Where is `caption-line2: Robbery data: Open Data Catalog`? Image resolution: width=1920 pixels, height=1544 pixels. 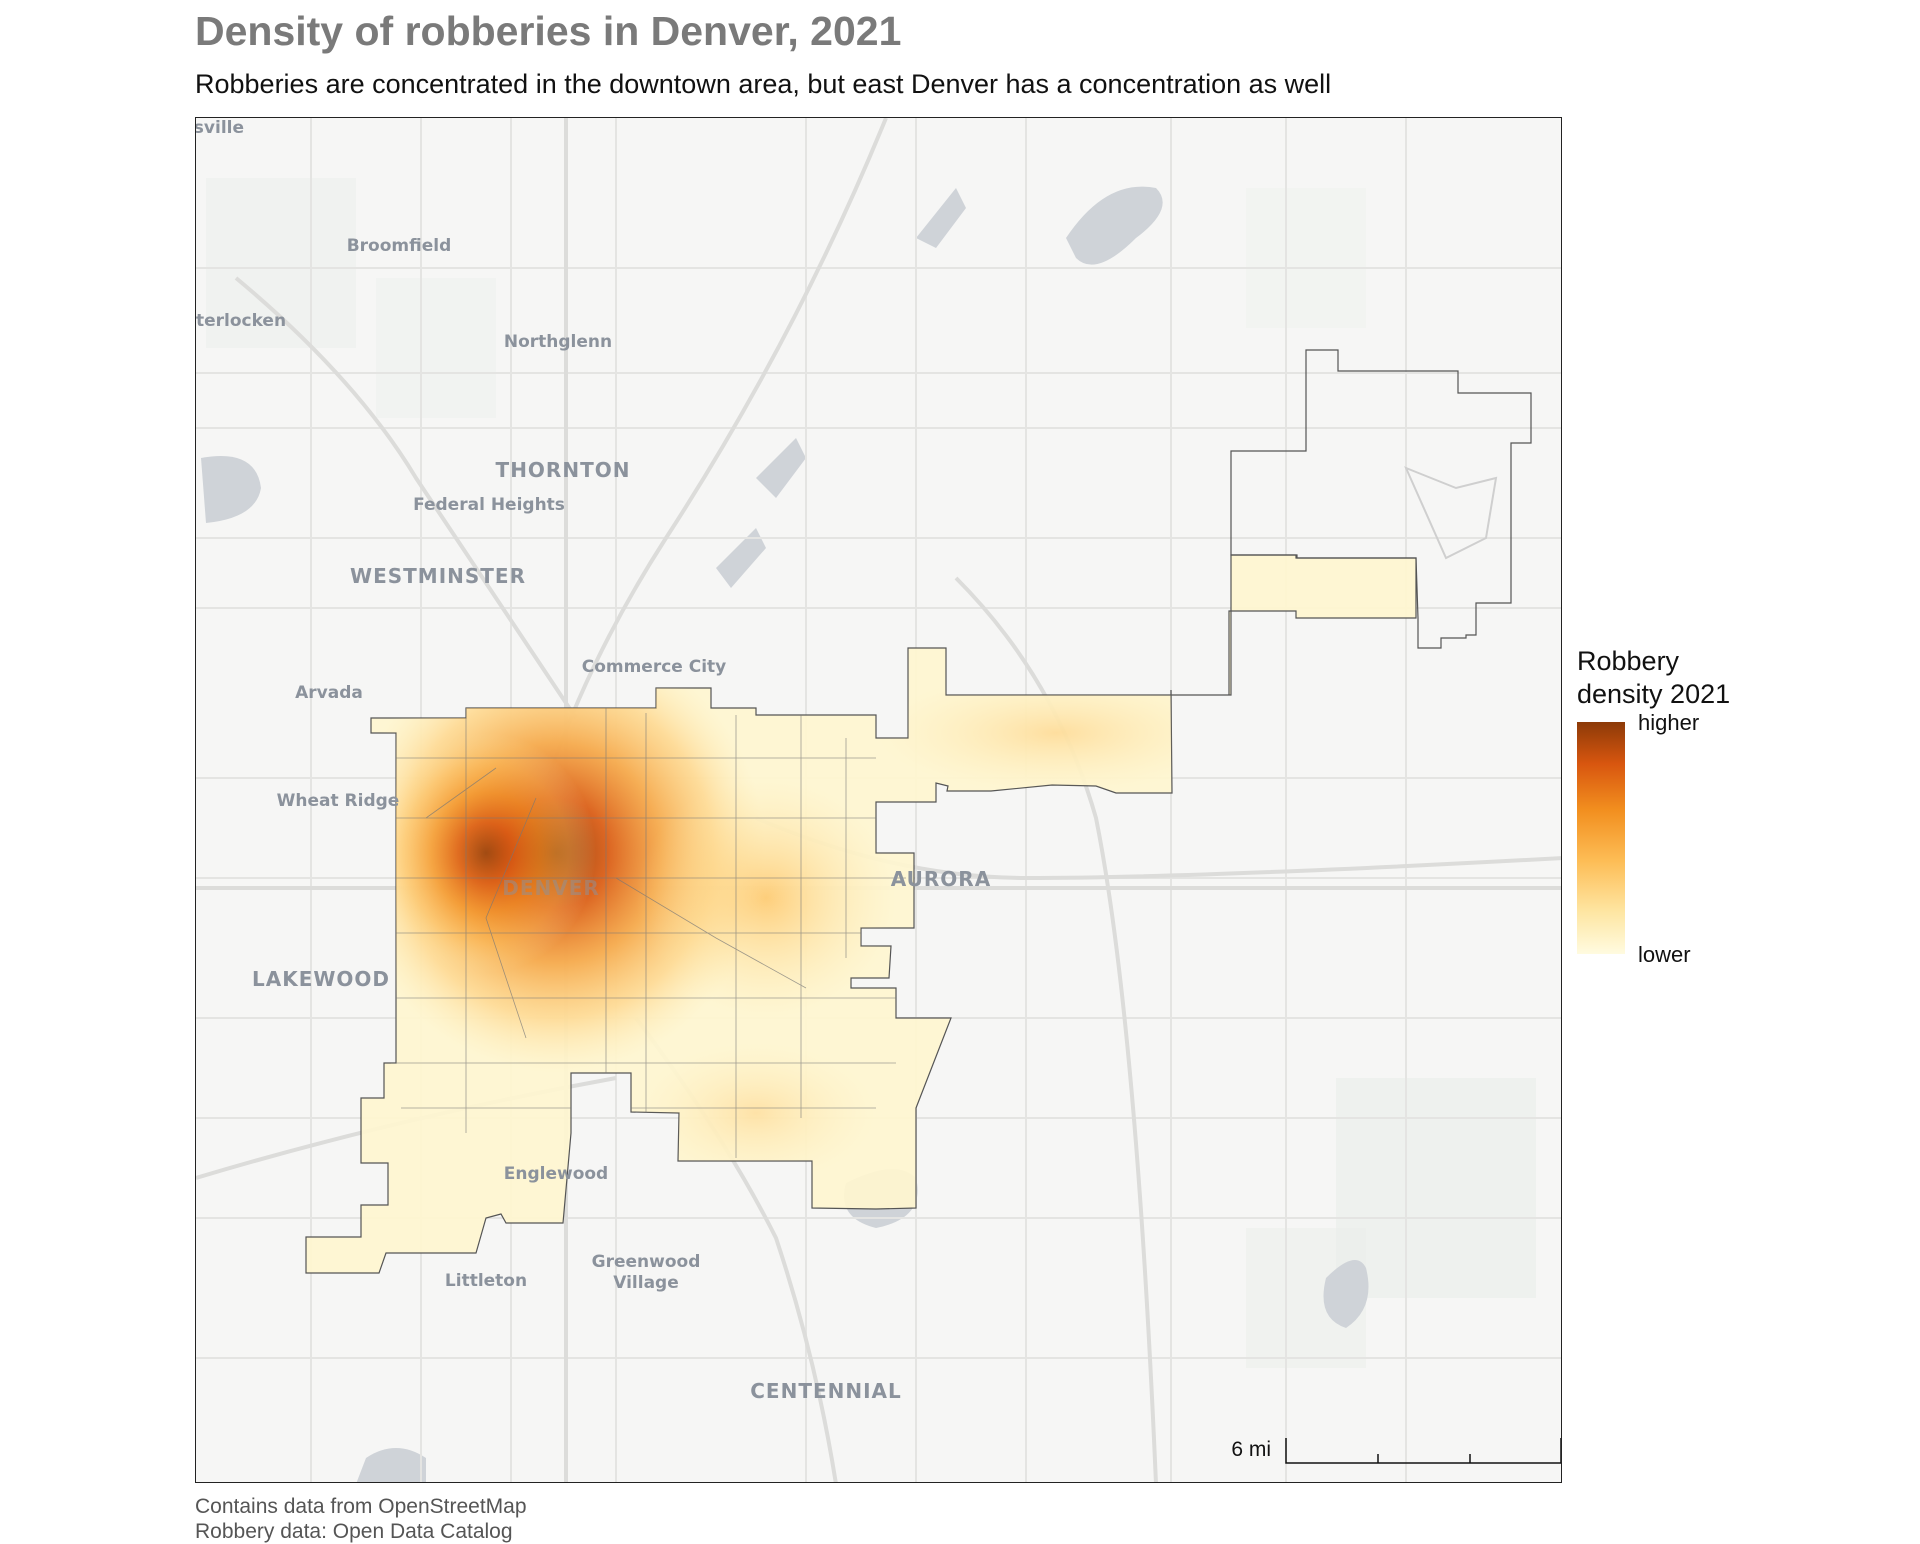 caption-line2: Robbery data: Open Data Catalog is located at coordinates (354, 1531).